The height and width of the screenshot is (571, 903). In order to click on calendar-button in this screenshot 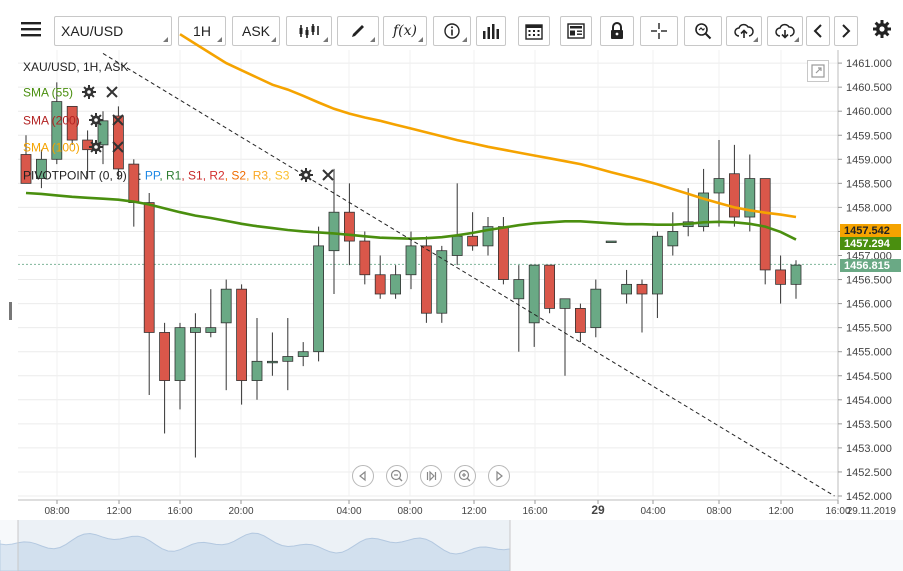, I will do `click(534, 31)`.